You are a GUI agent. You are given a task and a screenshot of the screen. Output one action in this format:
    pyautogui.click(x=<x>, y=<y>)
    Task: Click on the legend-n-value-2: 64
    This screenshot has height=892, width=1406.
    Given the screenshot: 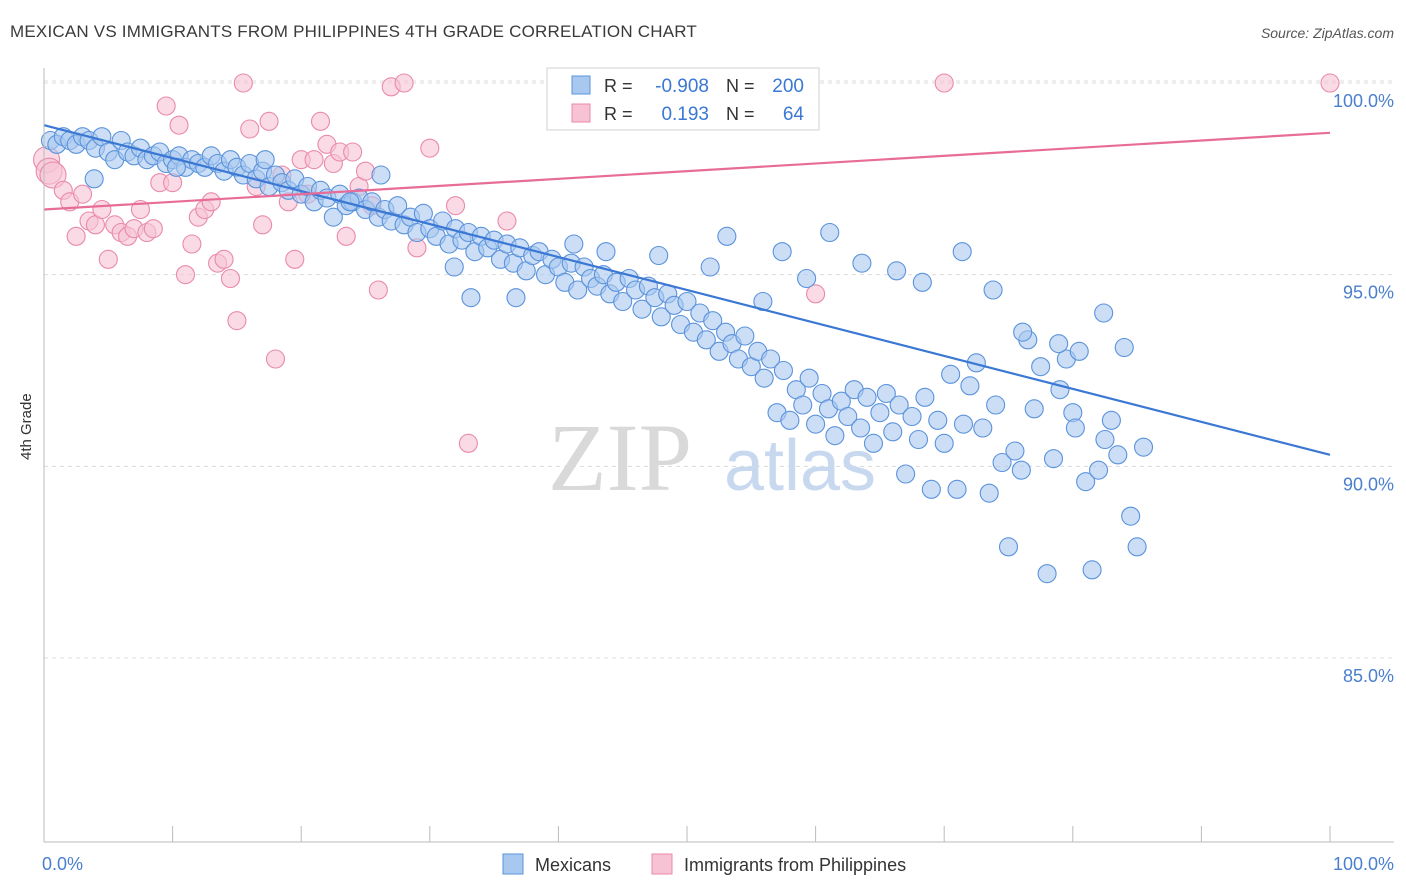 What is the action you would take?
    pyautogui.click(x=794, y=114)
    